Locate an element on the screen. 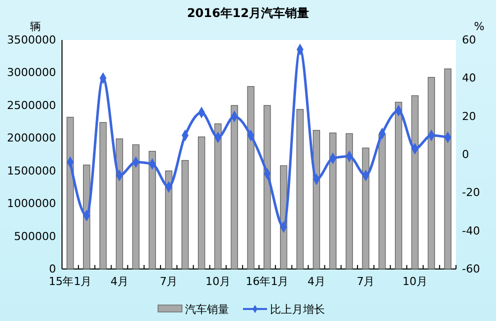  y-tick-label: 0 is located at coordinates (52, 269).